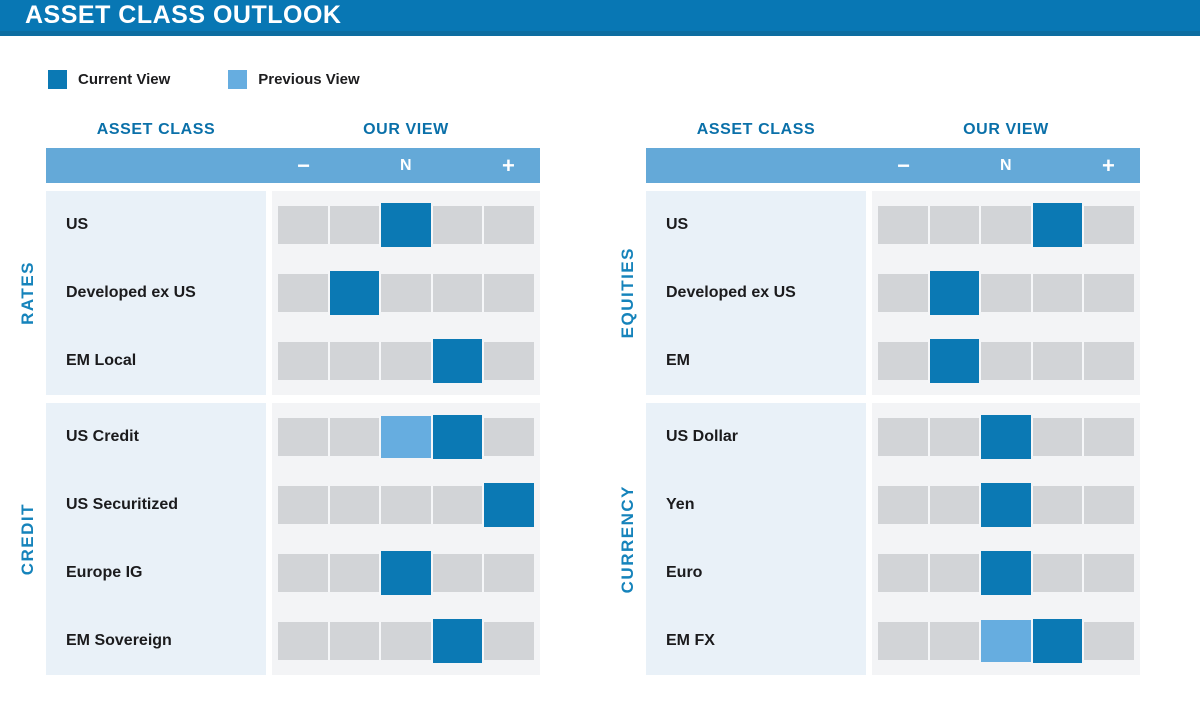  I want to click on legend-item-previous: Previous View, so click(294, 79).